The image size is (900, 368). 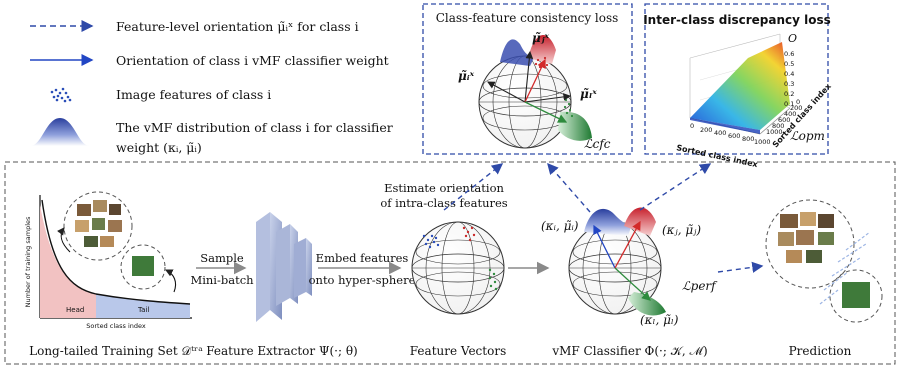 I want to click on tail-region, so click(x=143, y=306).